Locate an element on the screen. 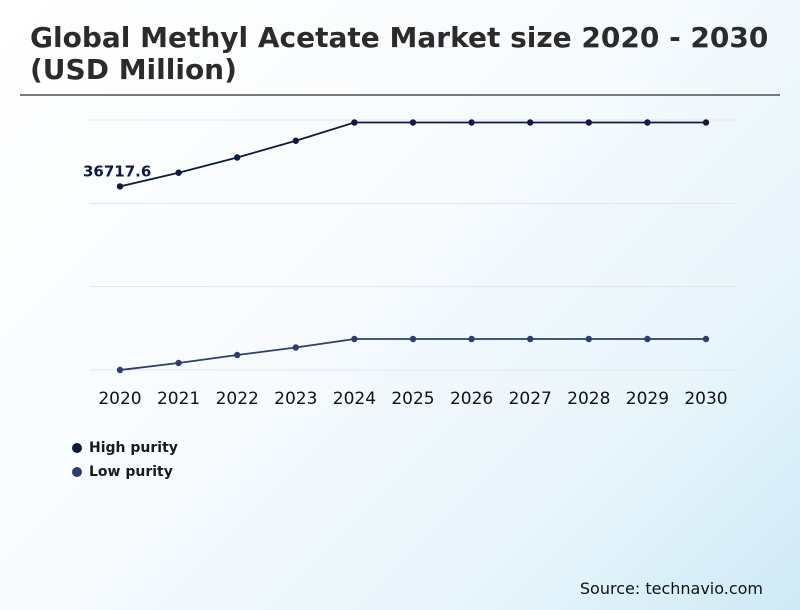 The height and width of the screenshot is (610, 800). legend-label: High purity is located at coordinates (133, 448).